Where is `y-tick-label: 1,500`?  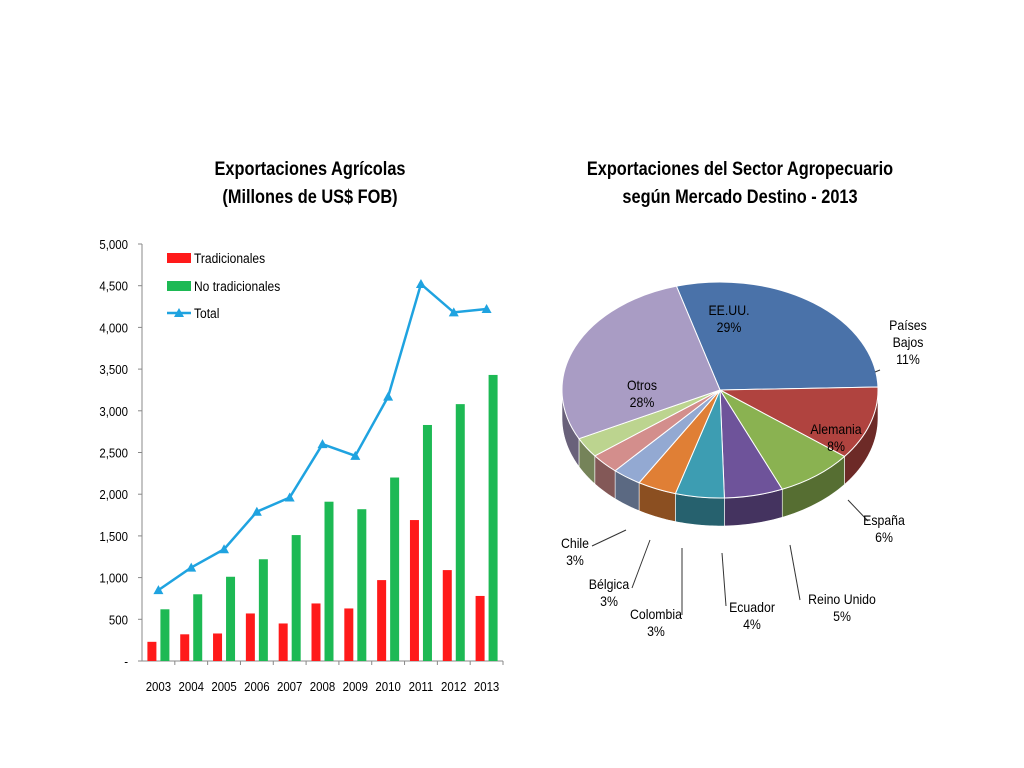
y-tick-label: 1,500 is located at coordinates (113, 536).